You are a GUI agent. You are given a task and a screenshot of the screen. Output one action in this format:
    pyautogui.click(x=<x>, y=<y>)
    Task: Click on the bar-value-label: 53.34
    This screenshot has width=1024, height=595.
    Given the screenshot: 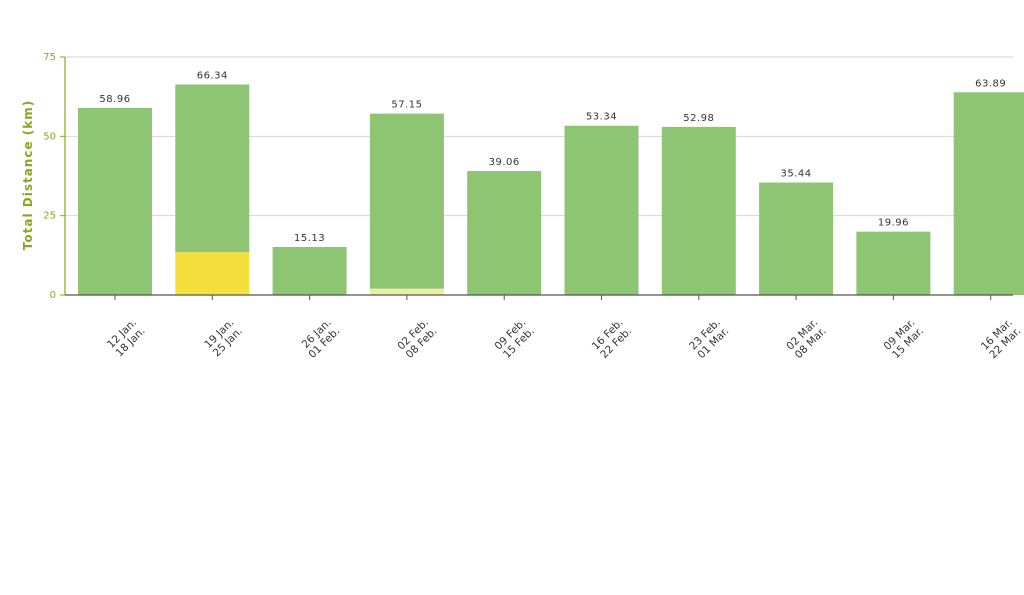 What is the action you would take?
    pyautogui.click(x=601, y=117)
    